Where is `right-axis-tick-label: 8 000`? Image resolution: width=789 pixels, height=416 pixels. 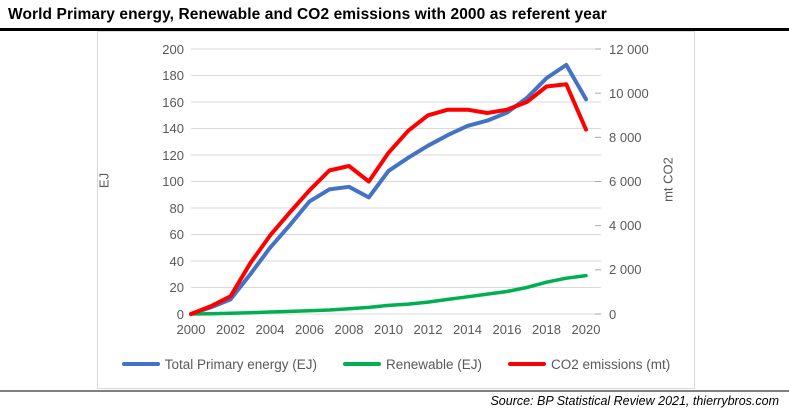 right-axis-tick-label: 8 000 is located at coordinates (625, 137).